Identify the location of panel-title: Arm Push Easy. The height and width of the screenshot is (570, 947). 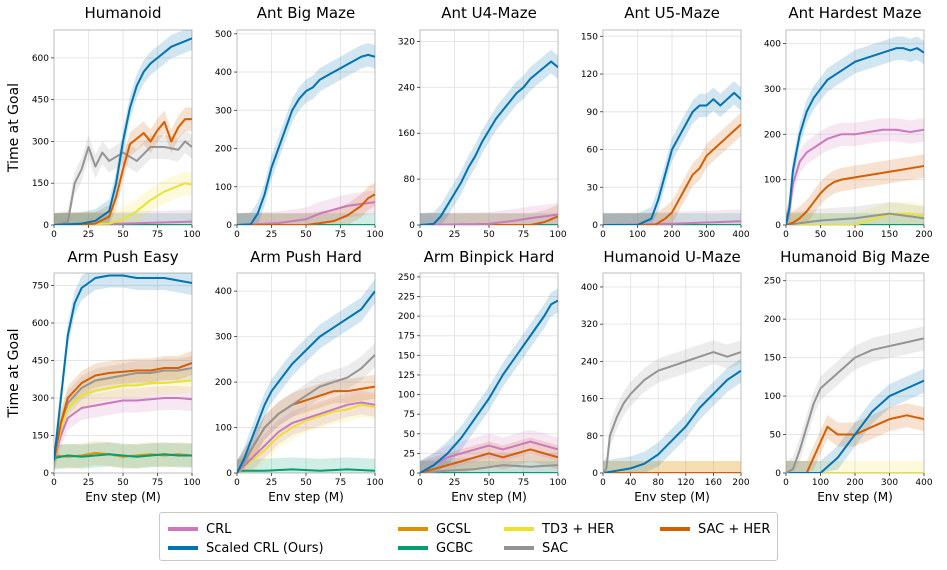
(122, 257).